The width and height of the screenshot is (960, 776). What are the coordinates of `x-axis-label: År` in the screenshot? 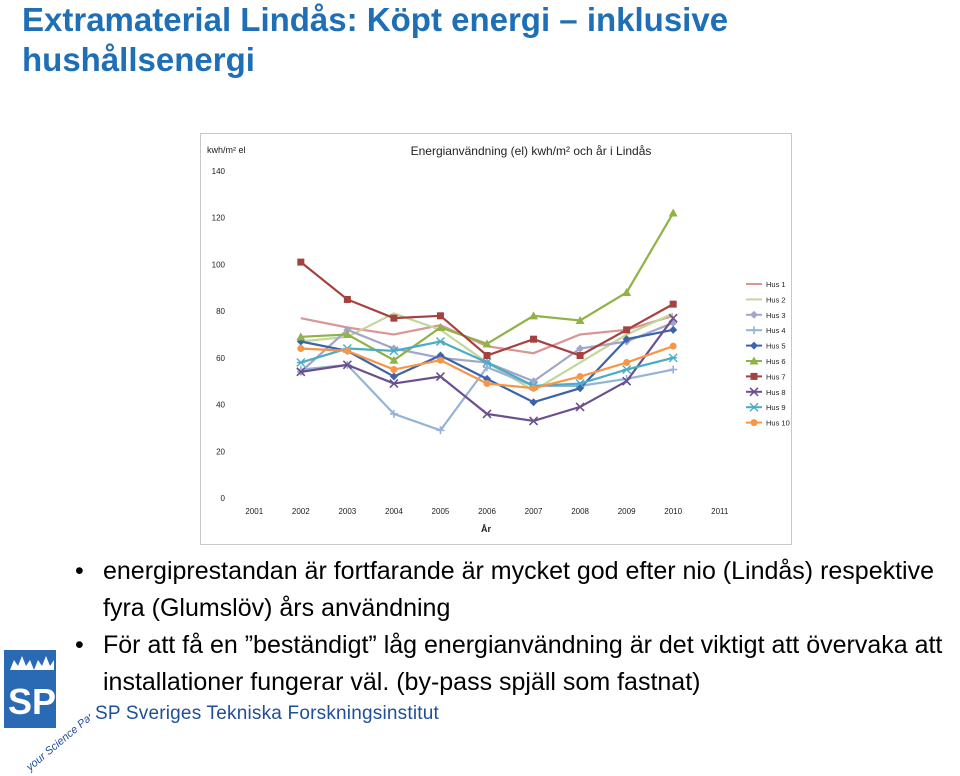 It's located at (486, 529).